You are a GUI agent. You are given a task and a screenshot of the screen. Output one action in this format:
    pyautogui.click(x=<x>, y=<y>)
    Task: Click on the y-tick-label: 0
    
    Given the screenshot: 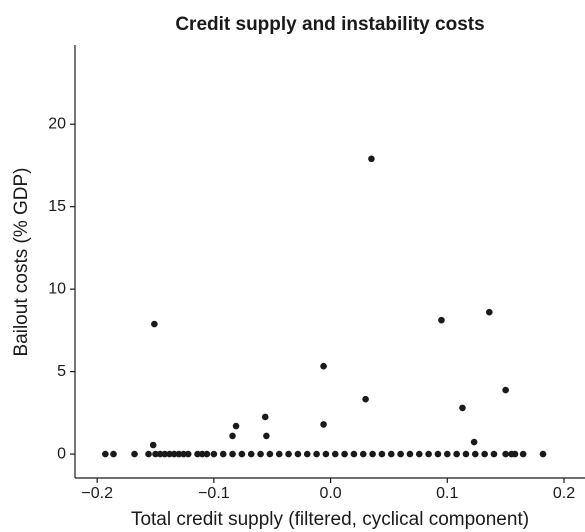 What is the action you would take?
    pyautogui.click(x=61, y=453)
    